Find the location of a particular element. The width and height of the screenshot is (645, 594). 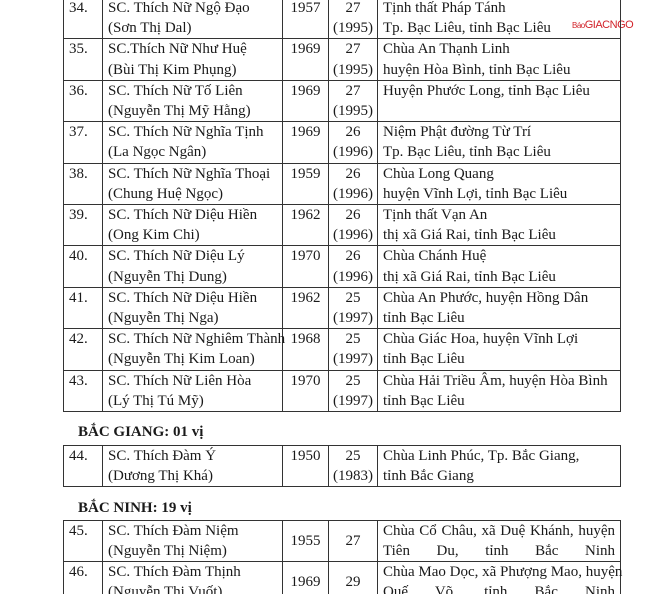

name-cell: SC. Thích Nữ Nghĩa Thoại (Chung Huệ Ngọc) is located at coordinates (192, 184).